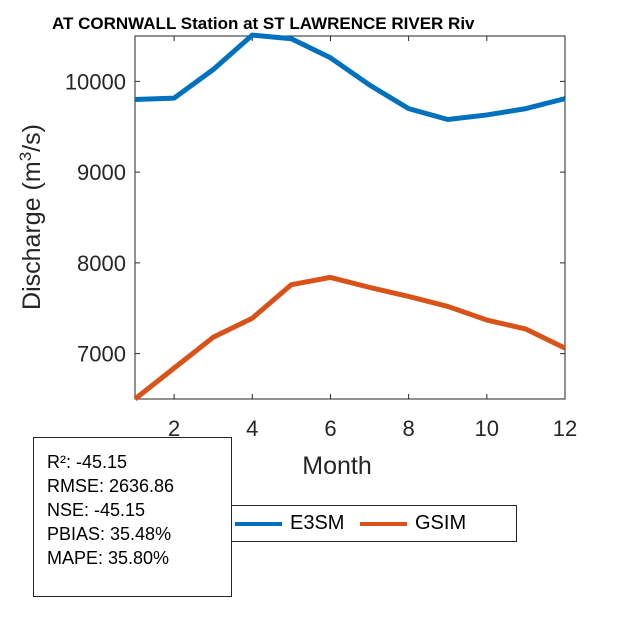 The width and height of the screenshot is (625, 625). Describe the element at coordinates (174, 428) in the screenshot. I see `x-tick-label: 2` at that location.